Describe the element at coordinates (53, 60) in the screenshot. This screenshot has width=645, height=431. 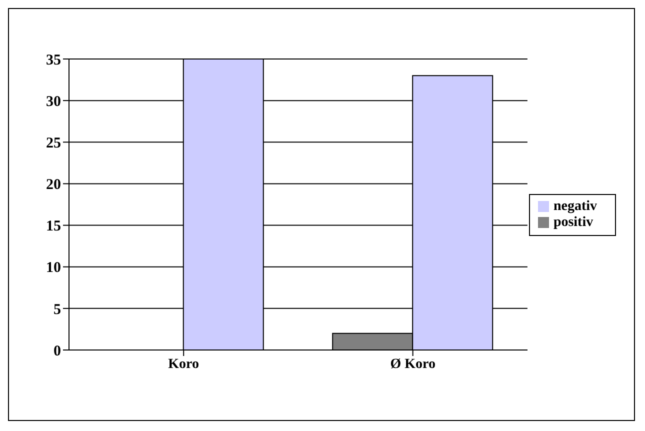
I see `y-tick-label: 35` at that location.